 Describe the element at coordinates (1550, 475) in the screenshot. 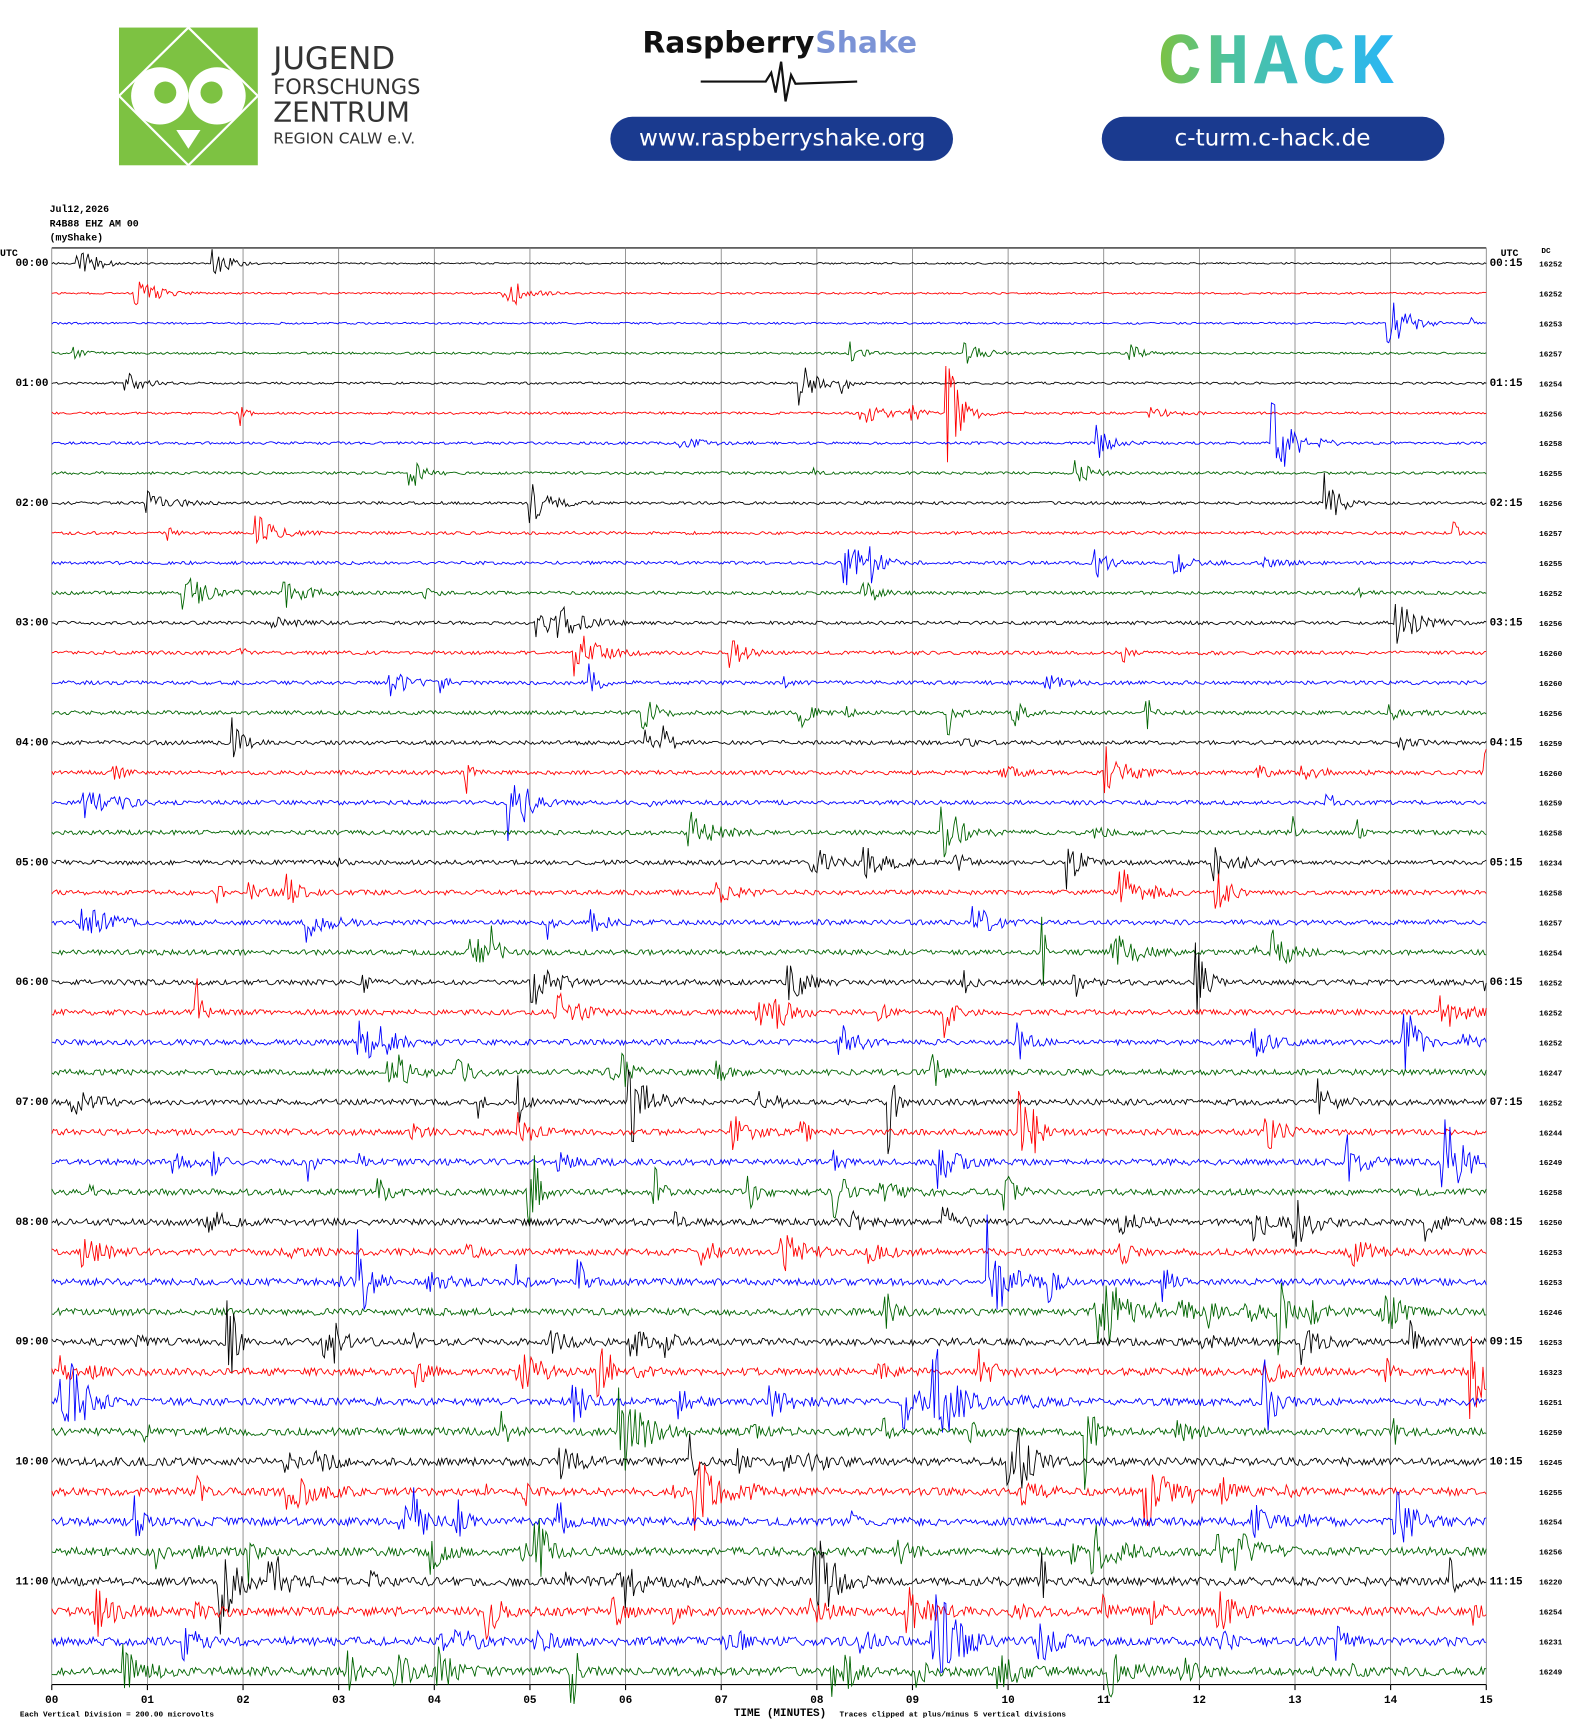

I see `dc-value: 16255` at that location.